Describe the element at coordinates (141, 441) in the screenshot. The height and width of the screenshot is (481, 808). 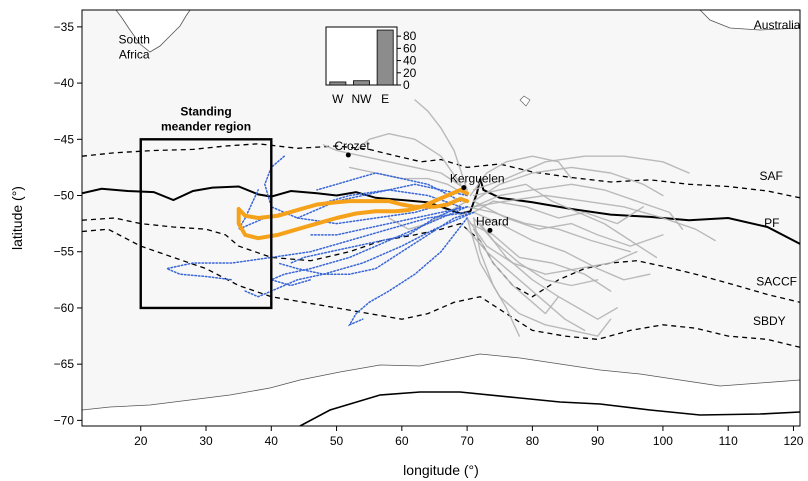
I see `x-tick-label: 20` at that location.